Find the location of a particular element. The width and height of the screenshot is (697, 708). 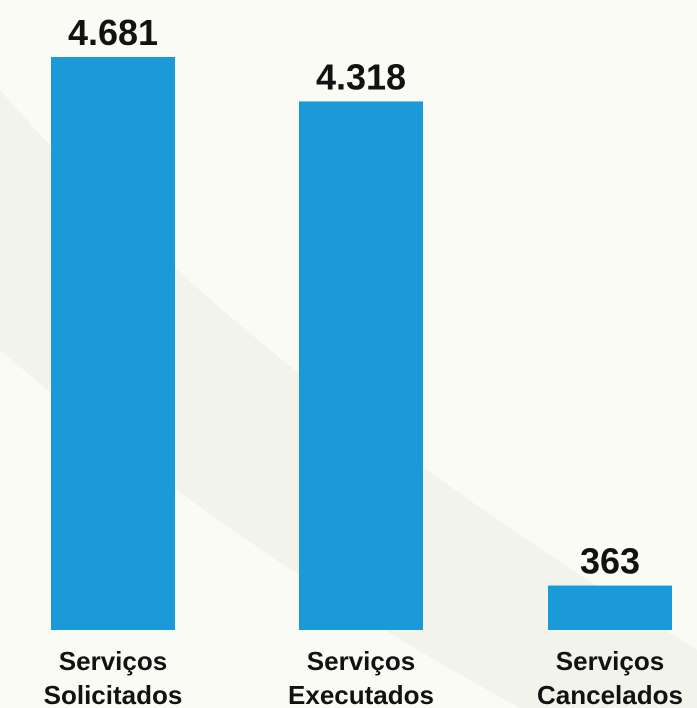

category-label-2-line-0: Serviços is located at coordinates (610, 661).